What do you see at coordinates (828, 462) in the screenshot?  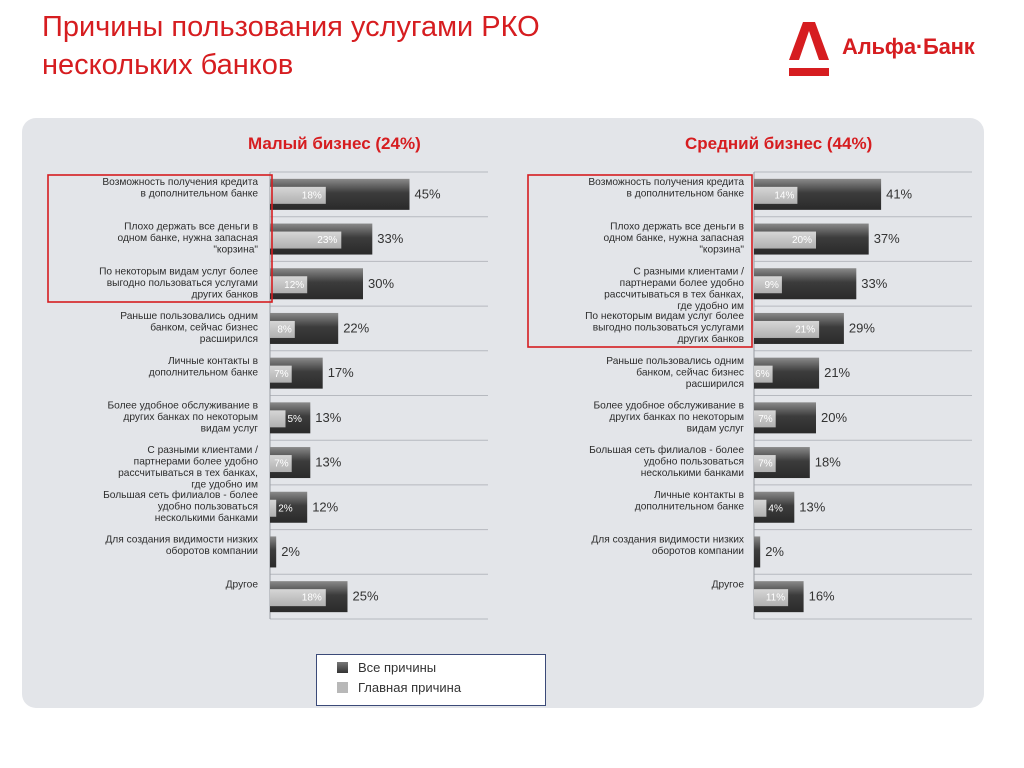 I see `data-label-all: 18%` at bounding box center [828, 462].